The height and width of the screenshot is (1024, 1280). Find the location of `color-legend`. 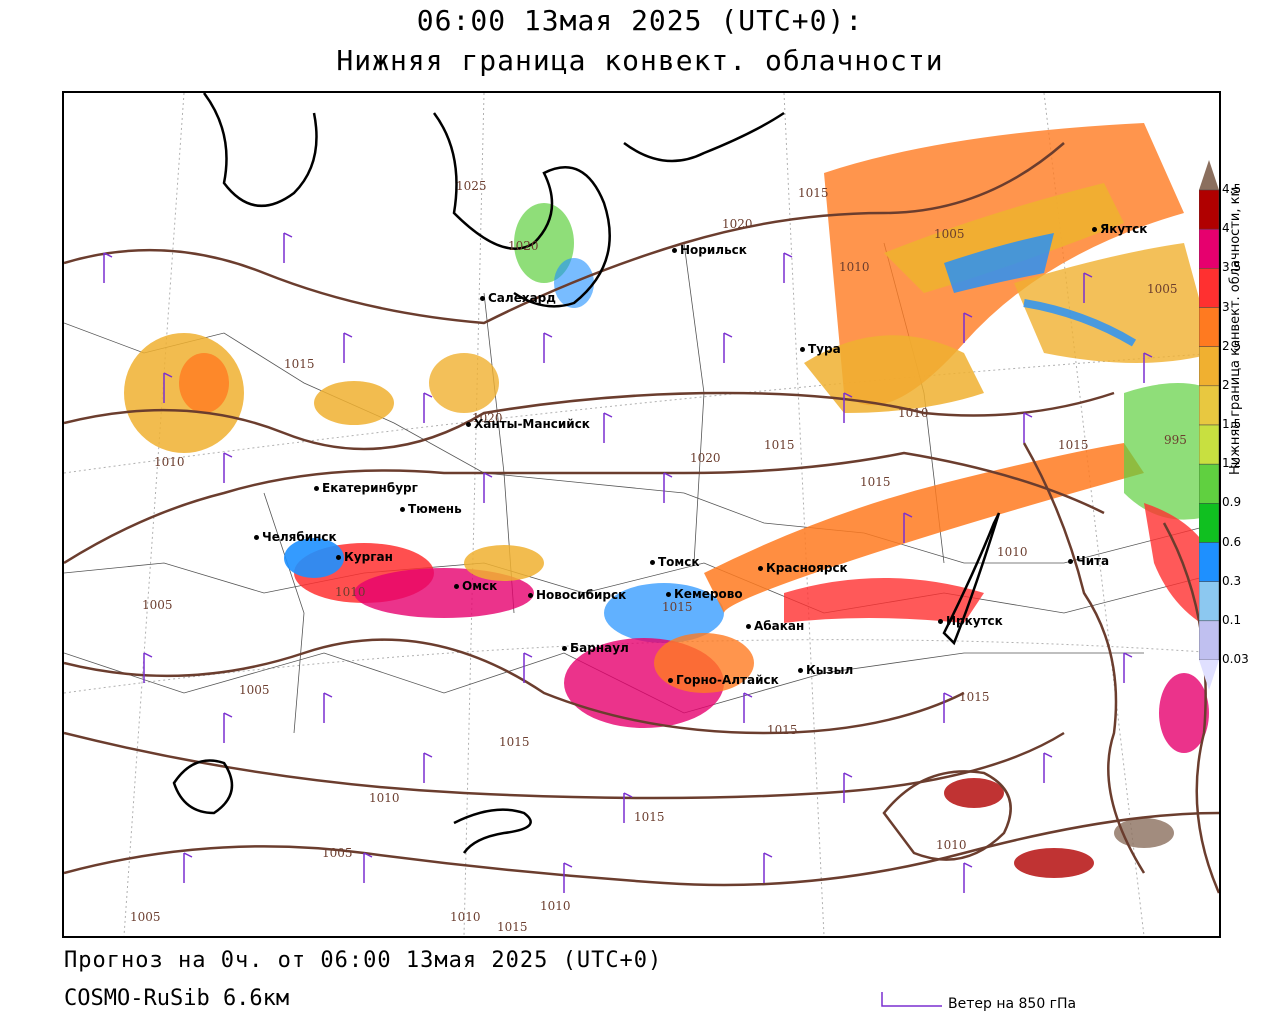

color-legend is located at coordinates (1209, 425).